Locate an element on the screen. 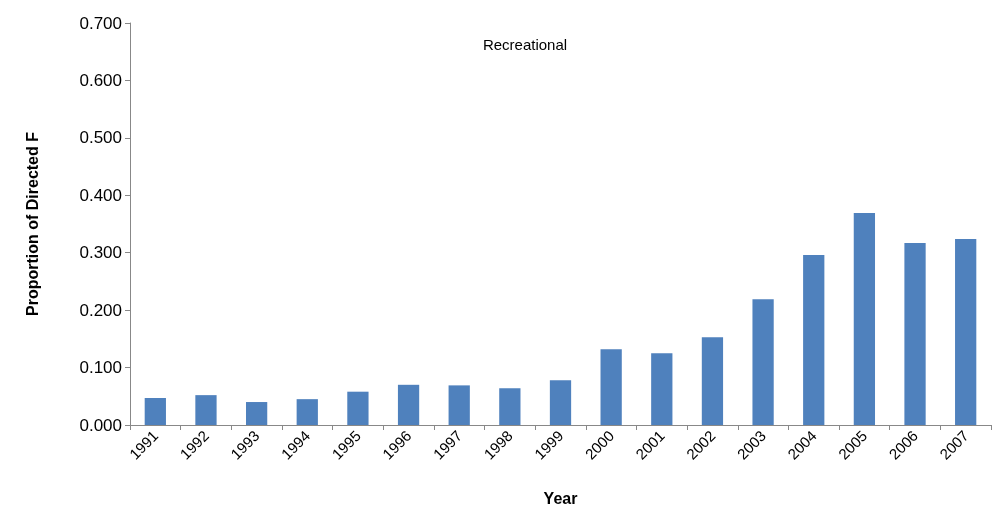 Image resolution: width=1003 pixels, height=512 pixels. y-tick-label: 0.100 is located at coordinates (100, 368).